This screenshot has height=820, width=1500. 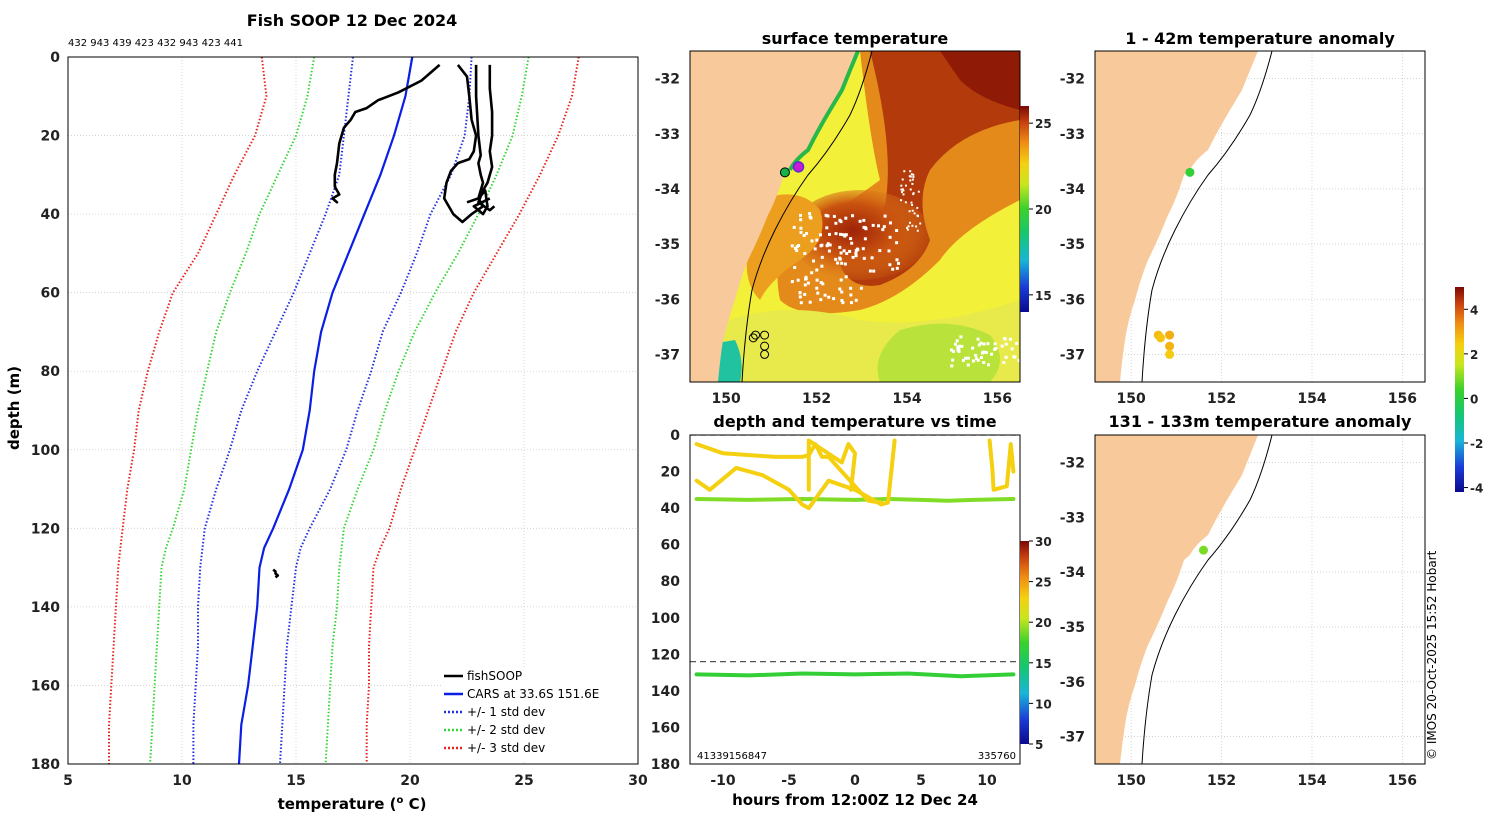 What do you see at coordinates (905, 269) in the screenshot?
I see `sst-cloud-speckle` at bounding box center [905, 269].